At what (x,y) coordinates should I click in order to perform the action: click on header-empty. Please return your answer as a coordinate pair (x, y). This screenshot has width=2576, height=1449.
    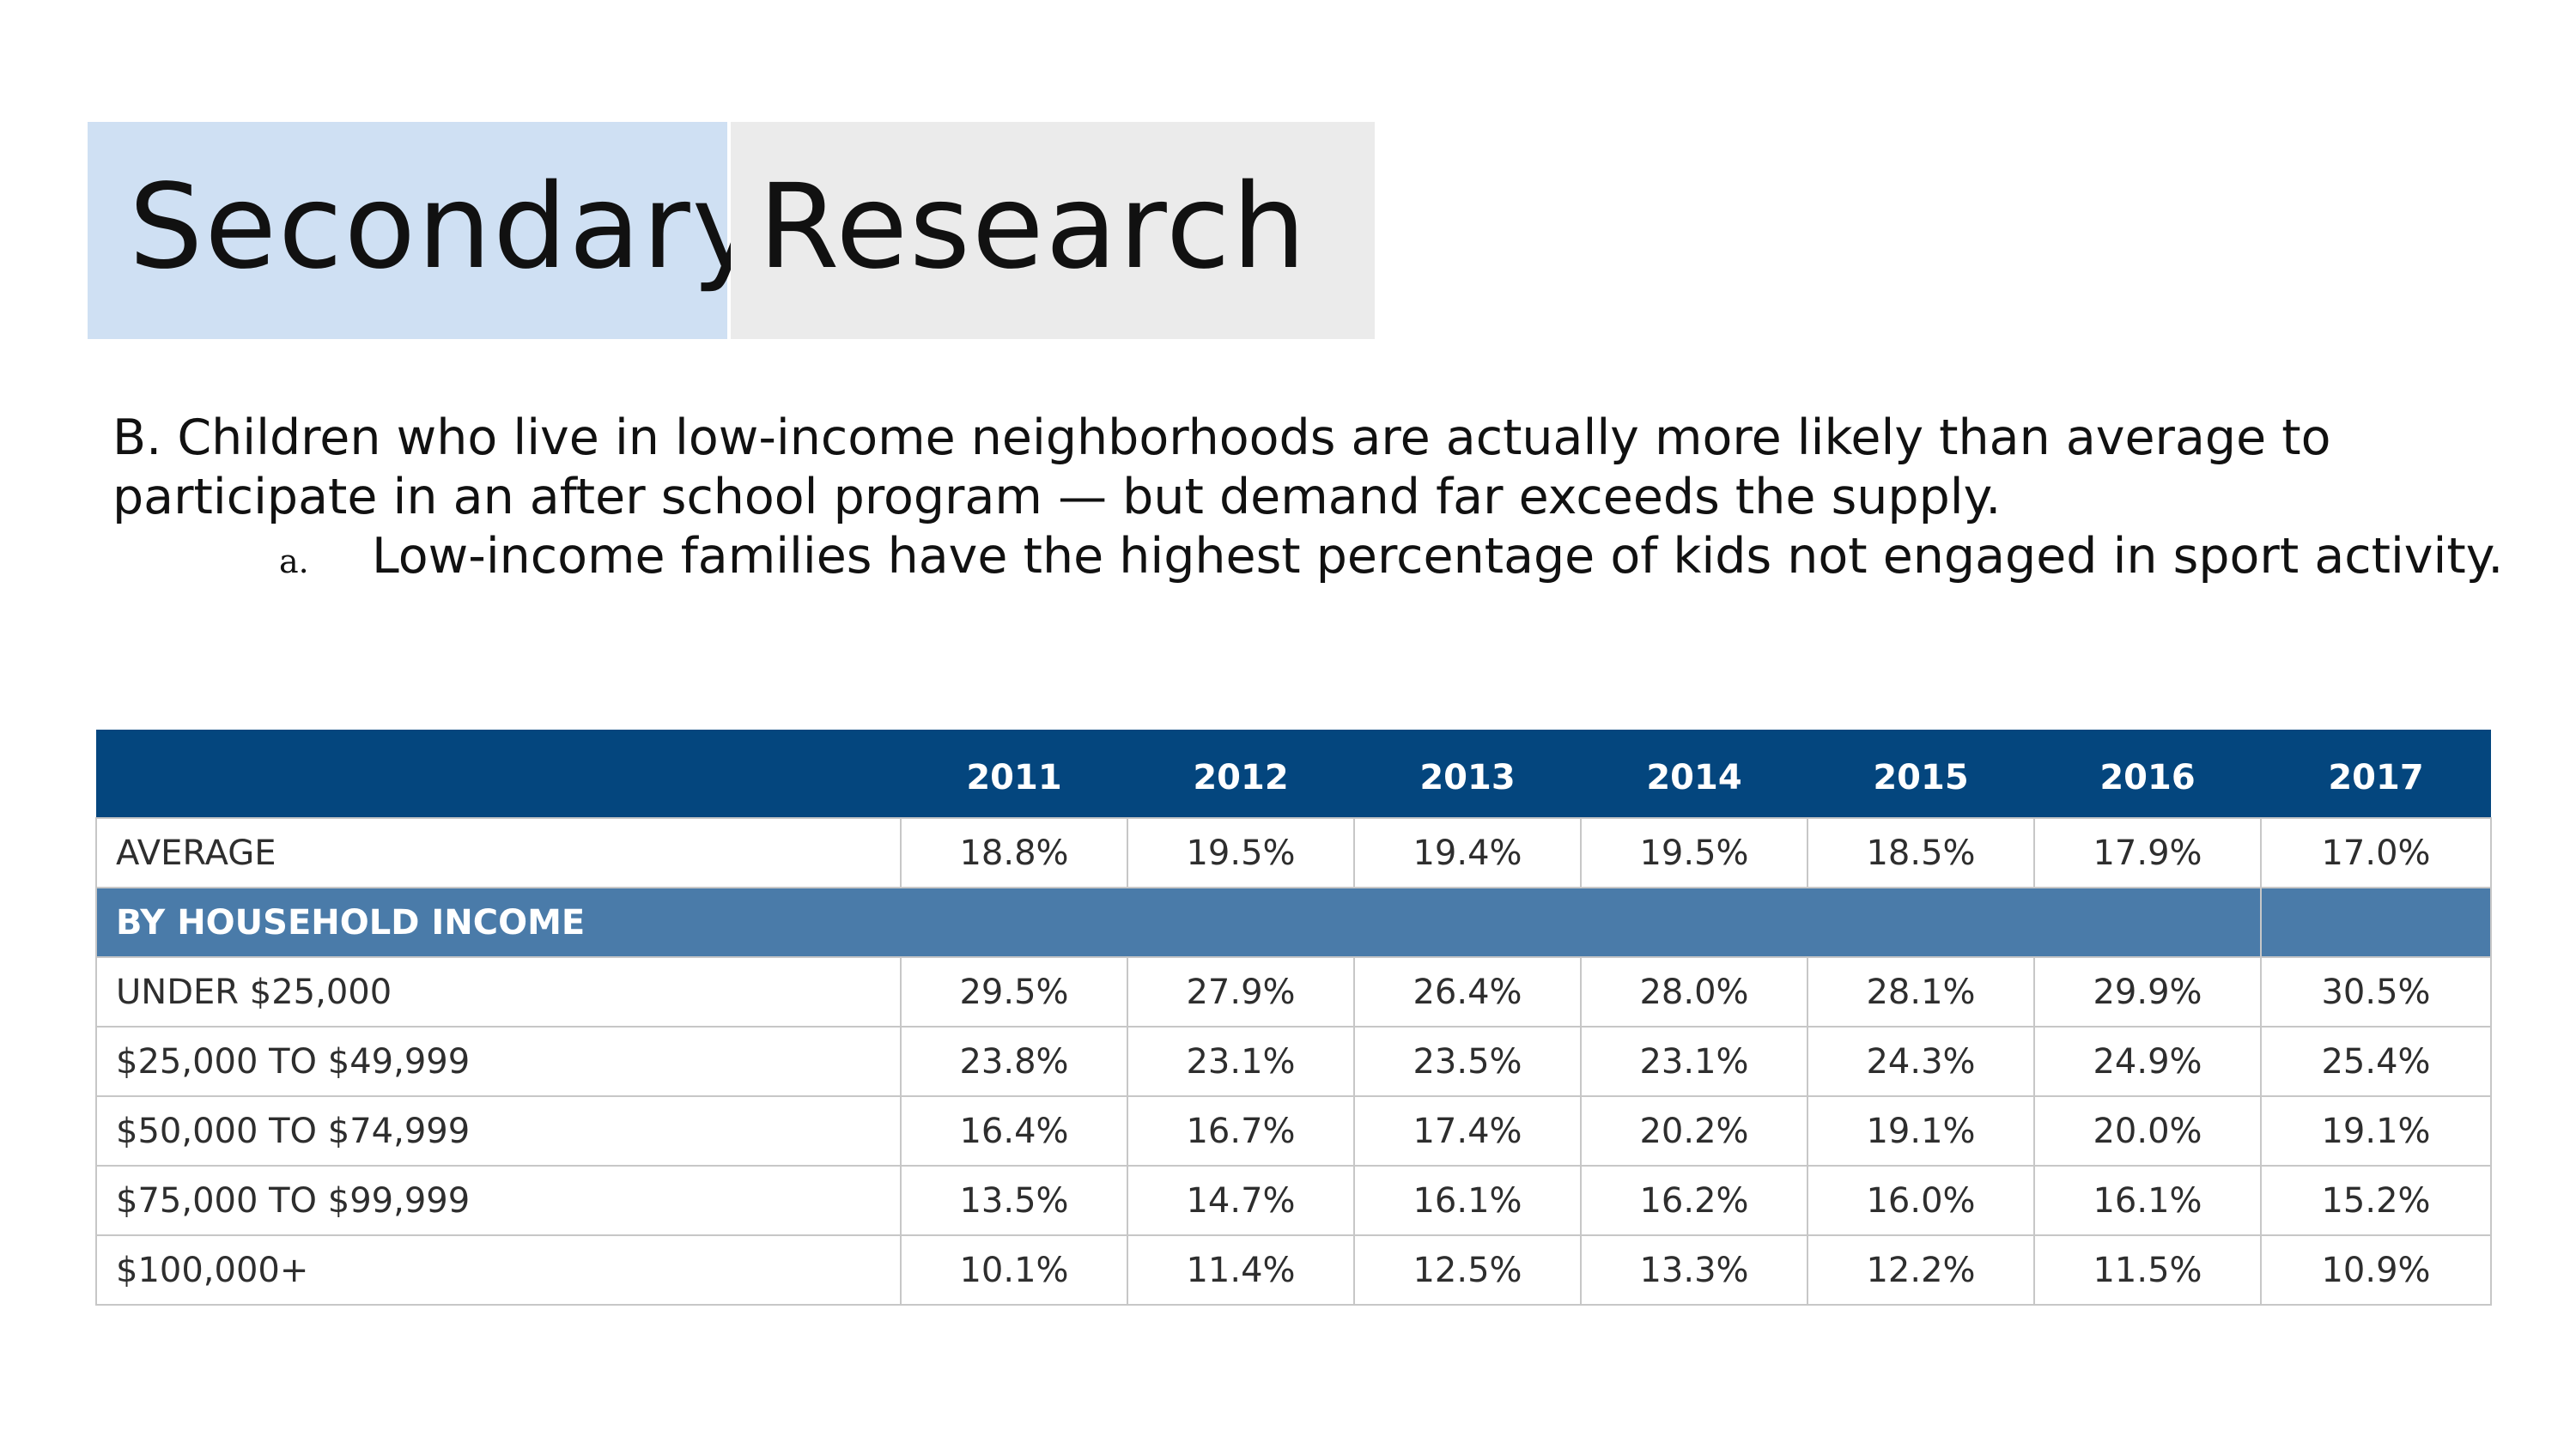
    Looking at the image, I should click on (499, 774).